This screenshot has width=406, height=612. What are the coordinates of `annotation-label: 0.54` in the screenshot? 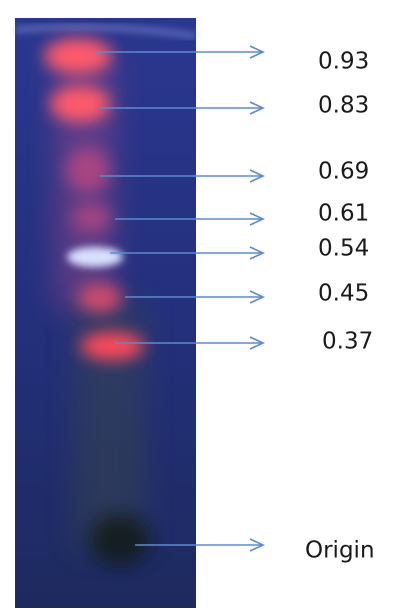 It's located at (343, 249).